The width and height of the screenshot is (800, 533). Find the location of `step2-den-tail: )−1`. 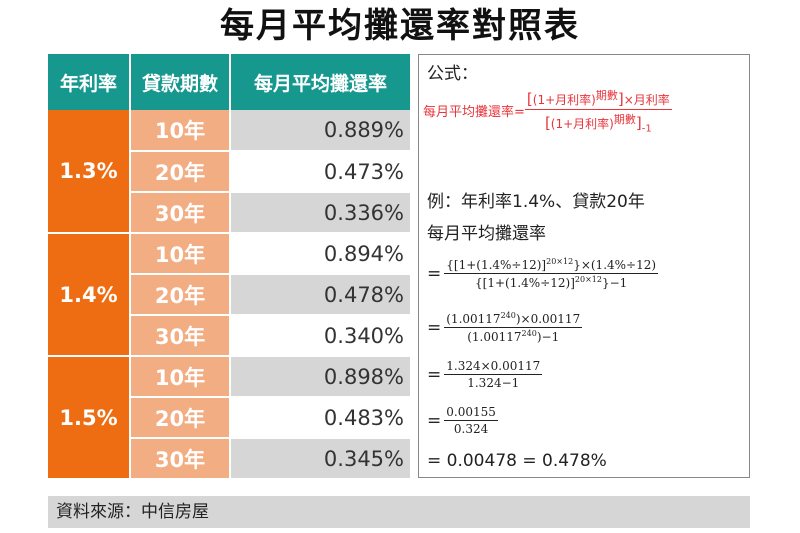

step2-den-tail: )−1 is located at coordinates (548, 337).